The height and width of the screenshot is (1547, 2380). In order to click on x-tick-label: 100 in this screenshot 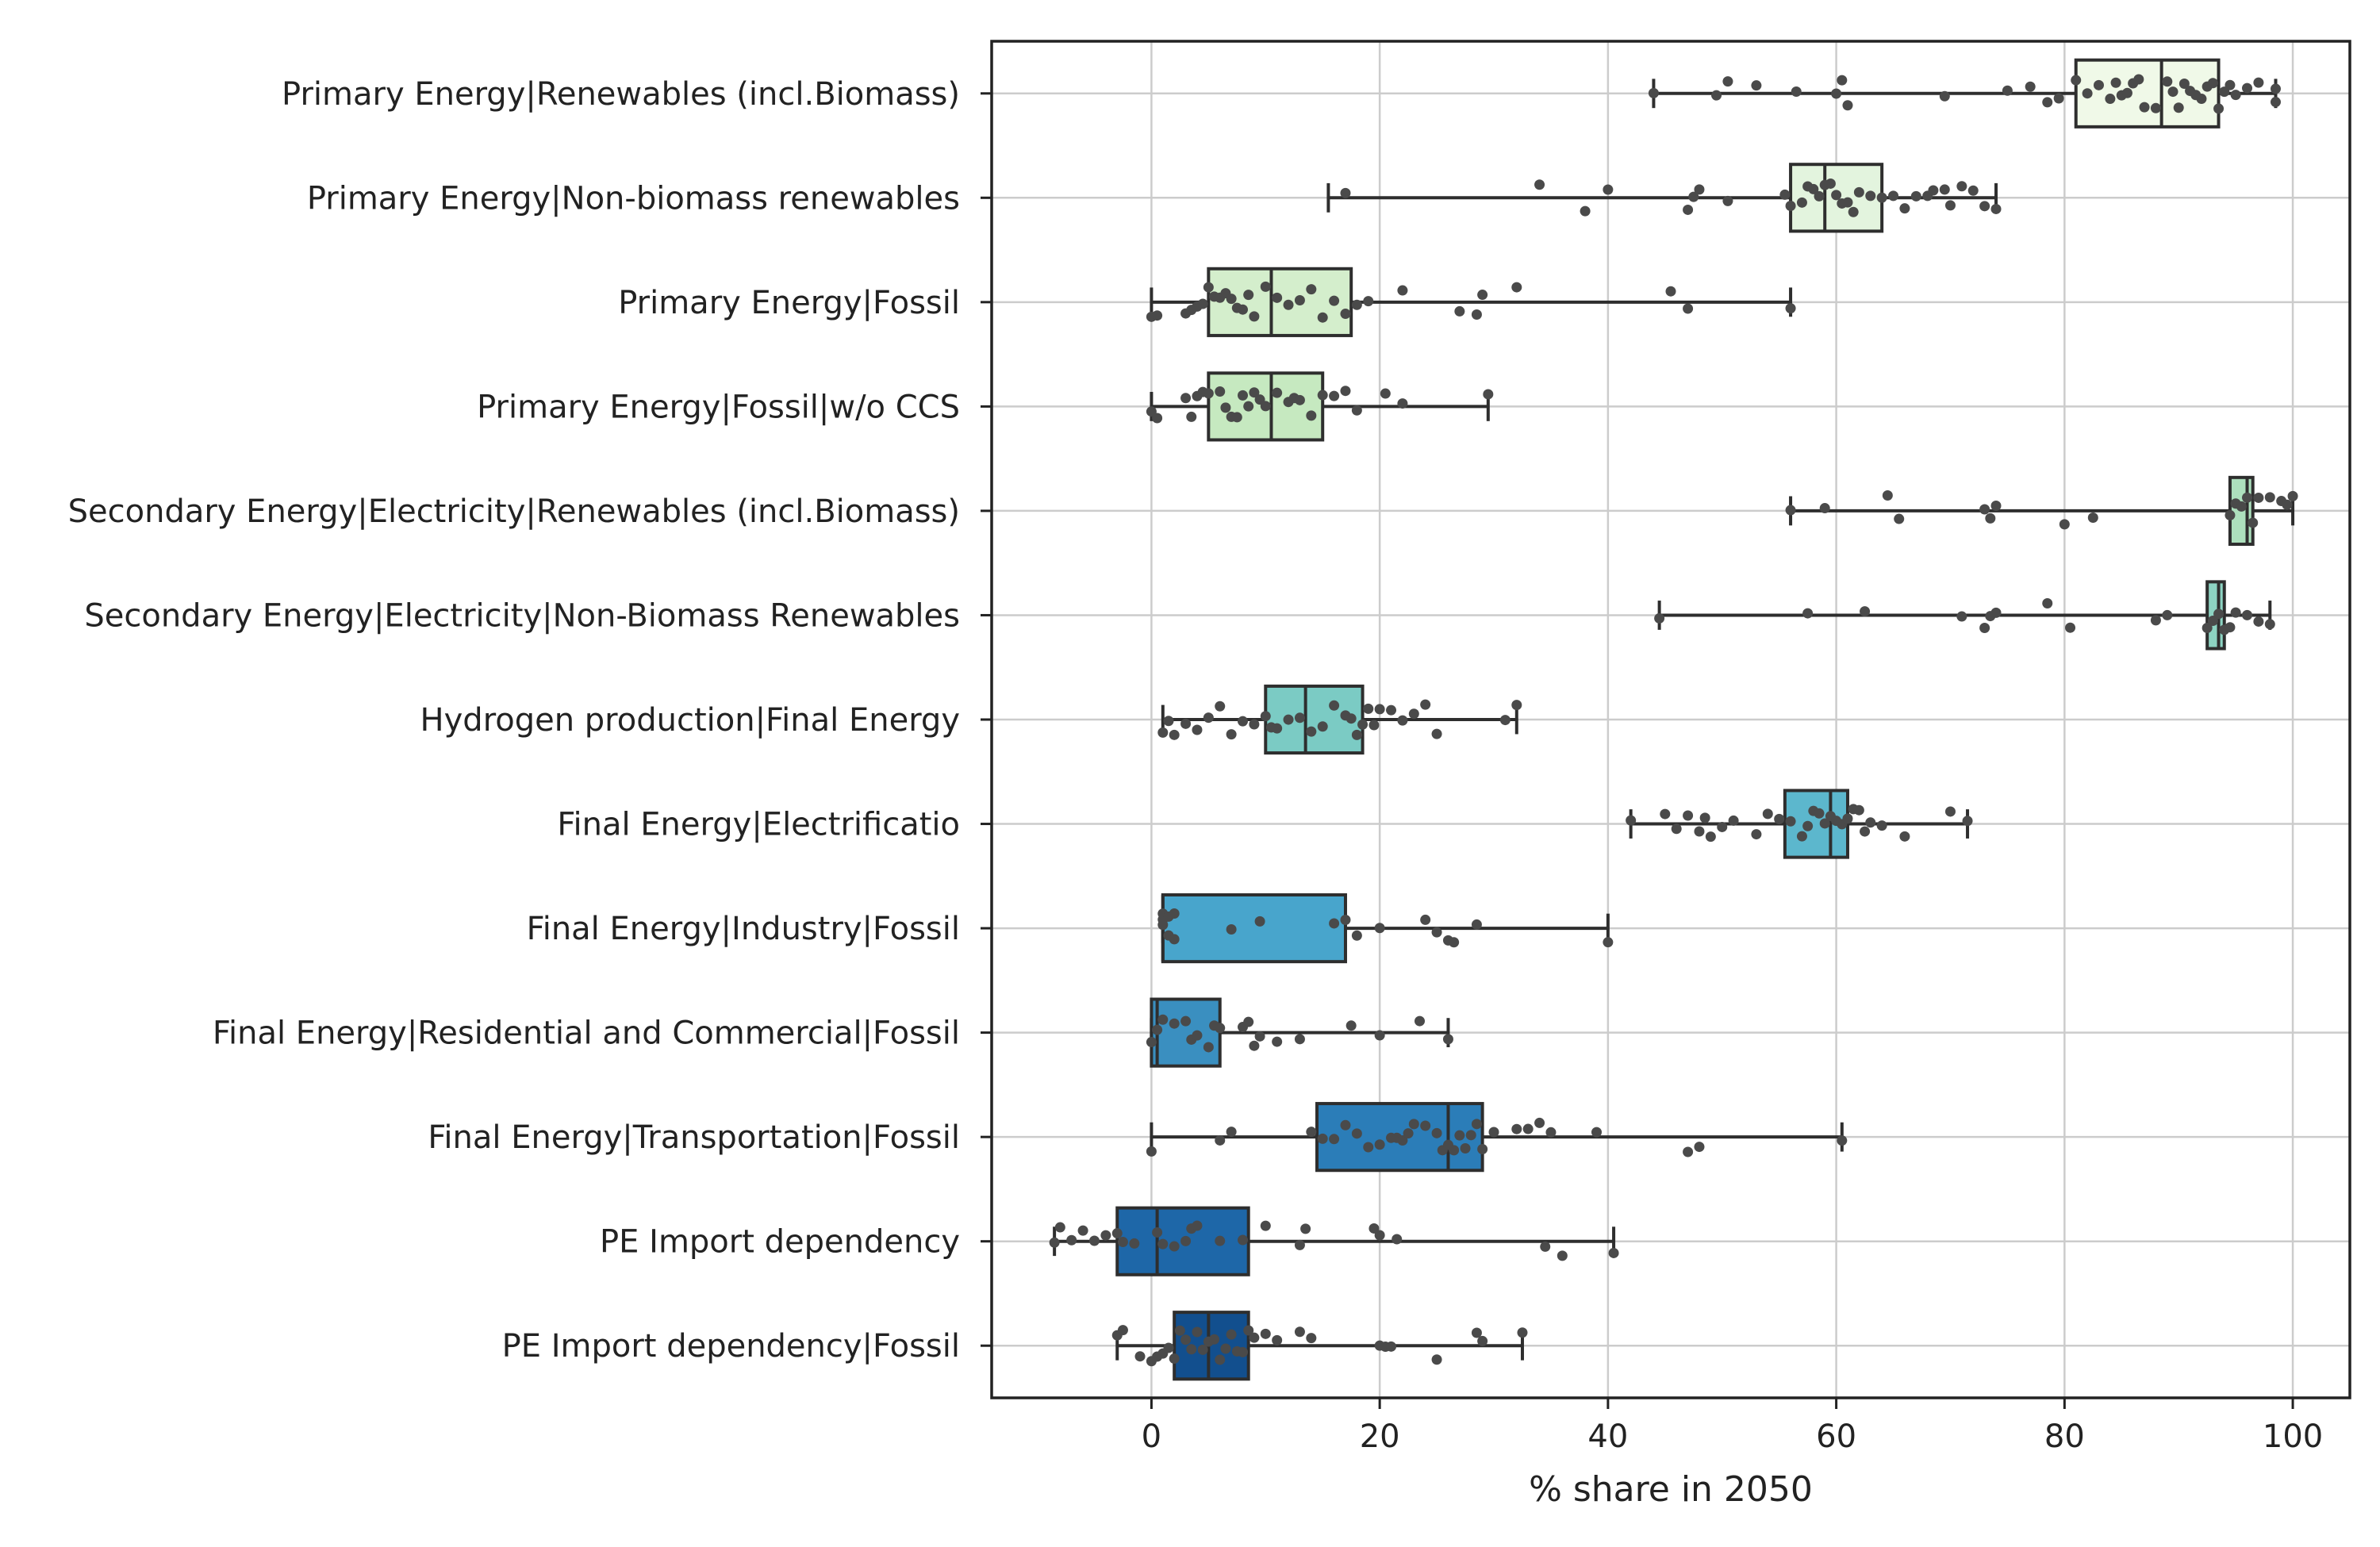, I will do `click(2293, 1436)`.